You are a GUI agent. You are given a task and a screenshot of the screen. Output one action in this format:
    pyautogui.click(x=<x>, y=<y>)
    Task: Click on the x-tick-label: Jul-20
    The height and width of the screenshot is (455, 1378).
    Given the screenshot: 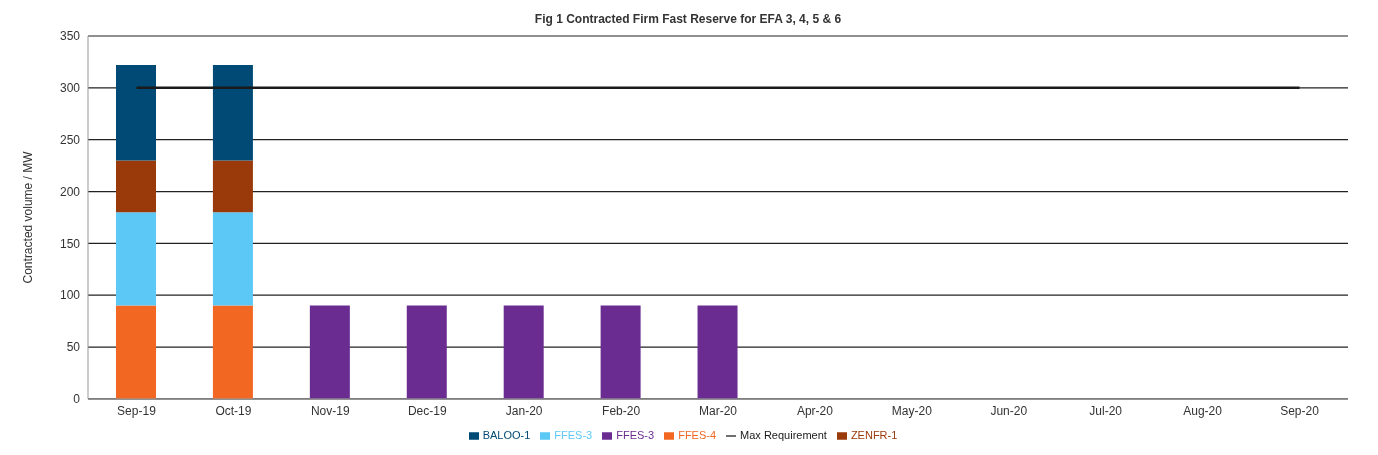 What is the action you would take?
    pyautogui.click(x=1106, y=411)
    